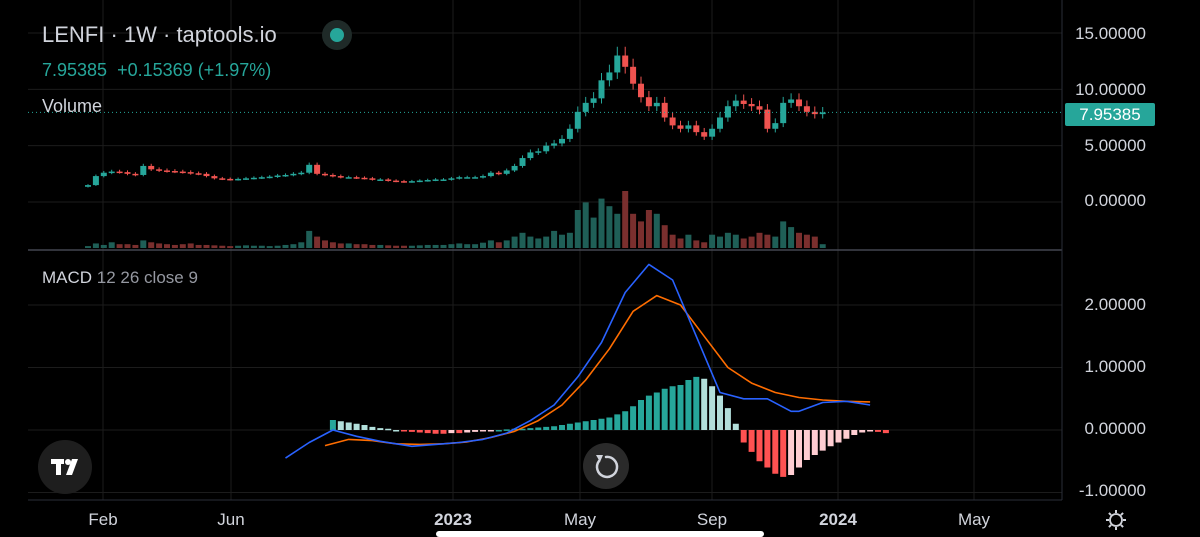 Image resolution: width=1200 pixels, height=537 pixels. Describe the element at coordinates (1110, 33) in the screenshot. I see `price-tick-label: 15.00000` at that location.